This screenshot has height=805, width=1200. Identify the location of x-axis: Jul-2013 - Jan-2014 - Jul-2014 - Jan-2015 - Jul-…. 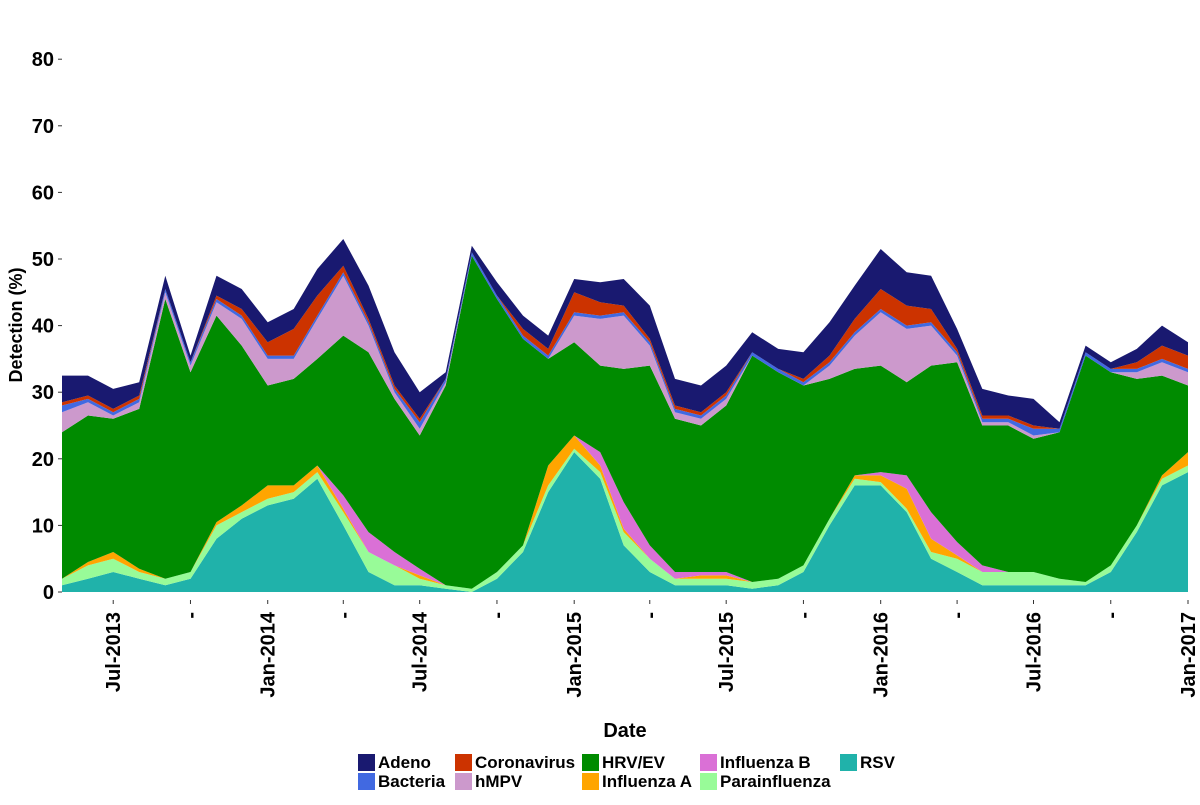
(651, 649).